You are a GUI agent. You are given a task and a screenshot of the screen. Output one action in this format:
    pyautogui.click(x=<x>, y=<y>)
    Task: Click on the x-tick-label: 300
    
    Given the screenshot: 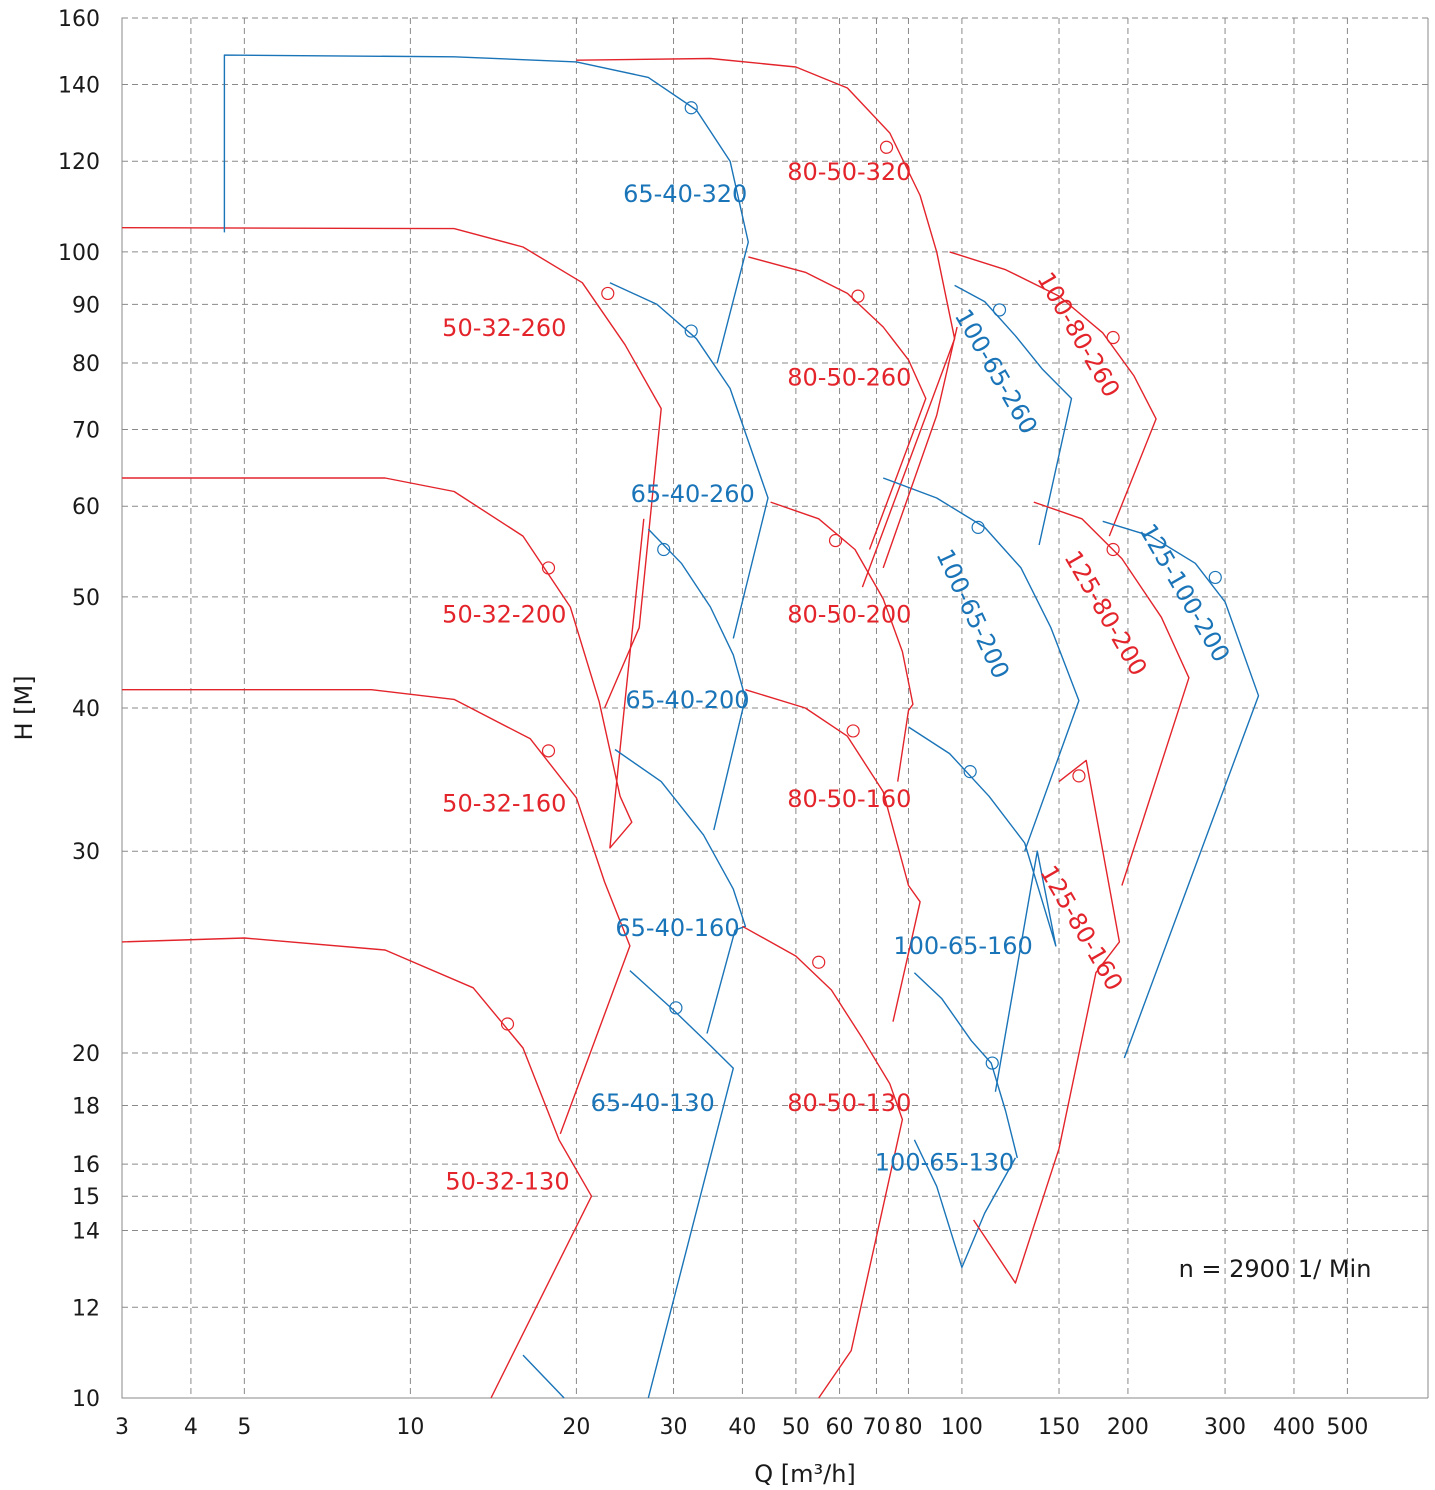 What is the action you would take?
    pyautogui.click(x=1225, y=1427)
    